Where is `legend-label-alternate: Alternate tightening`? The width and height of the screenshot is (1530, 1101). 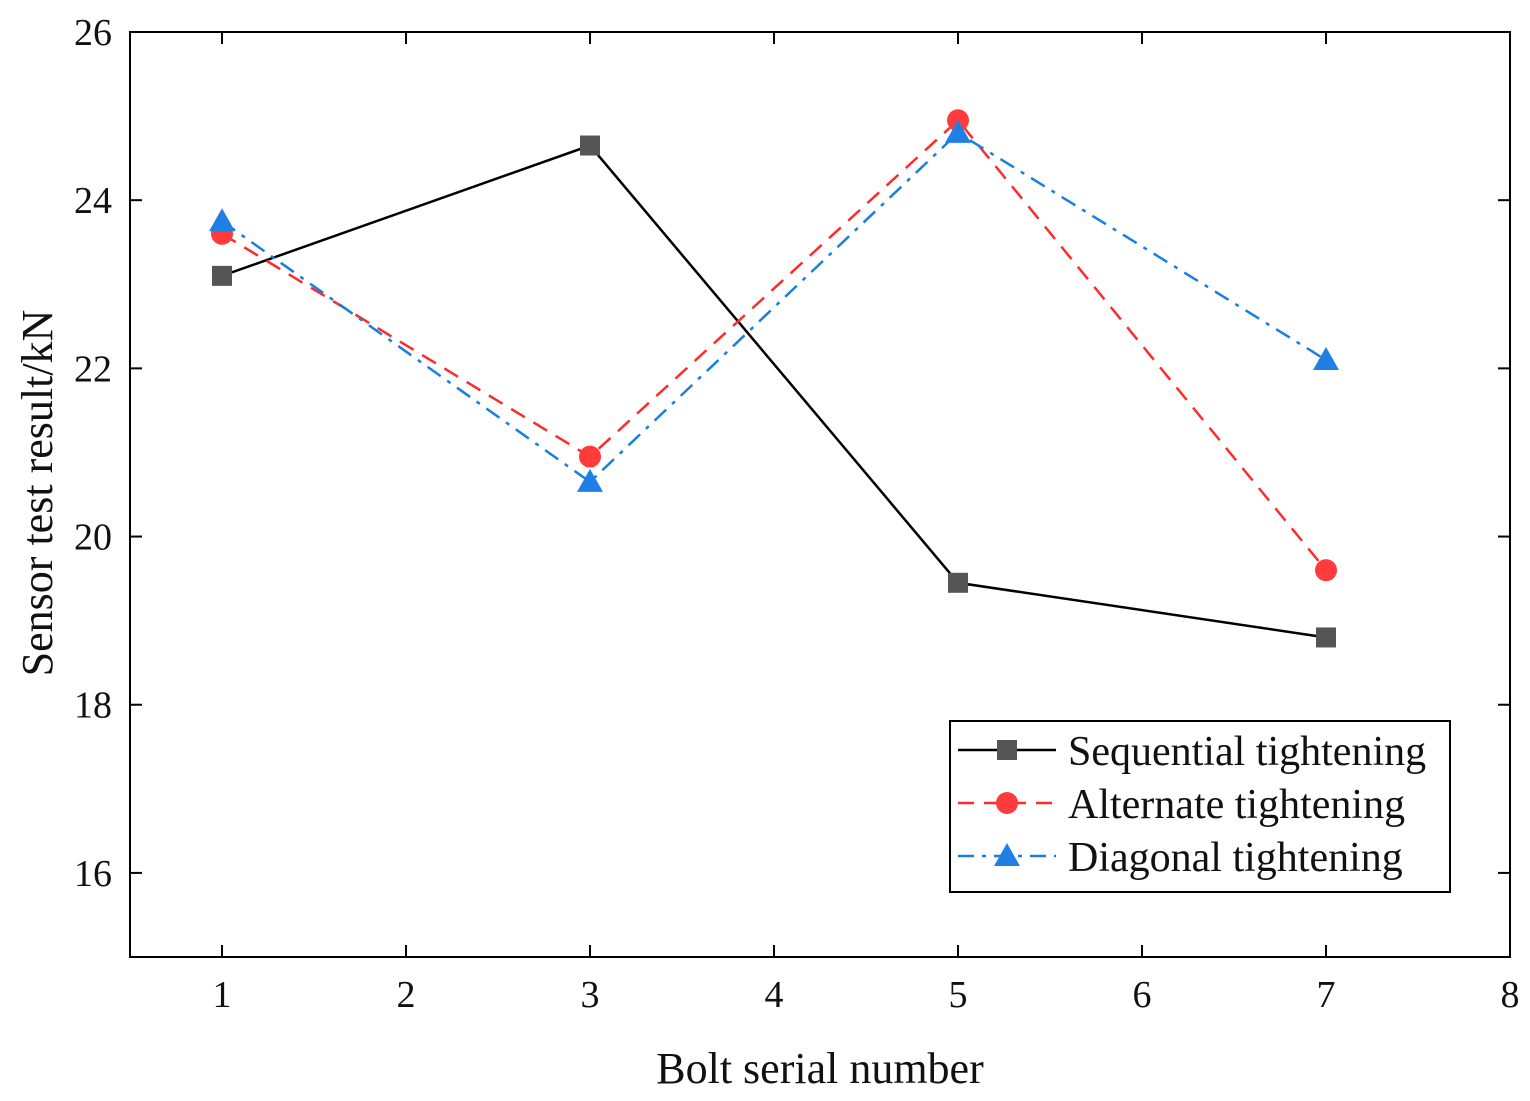
legend-label-alternate: Alternate tightening is located at coordinates (1236, 805).